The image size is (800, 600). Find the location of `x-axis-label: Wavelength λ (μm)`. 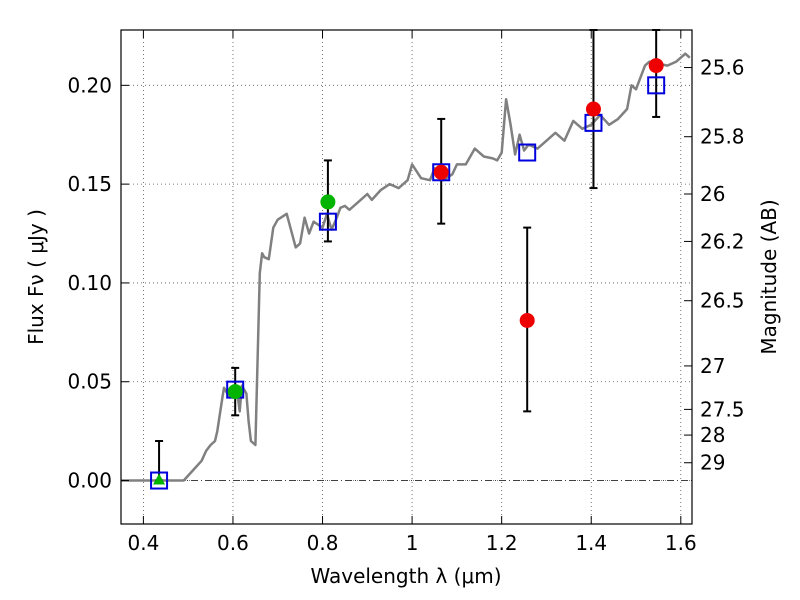

x-axis-label: Wavelength λ (μm) is located at coordinates (405, 576).